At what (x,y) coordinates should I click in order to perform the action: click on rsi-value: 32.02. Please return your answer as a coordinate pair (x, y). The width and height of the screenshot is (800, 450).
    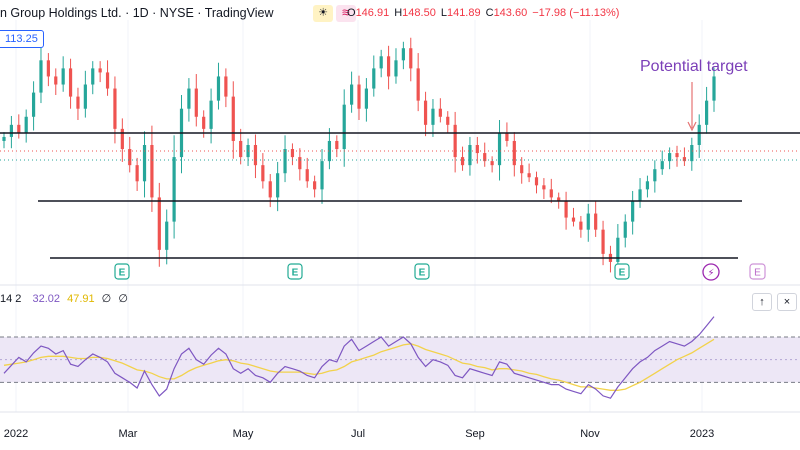
    Looking at the image, I should click on (46, 299).